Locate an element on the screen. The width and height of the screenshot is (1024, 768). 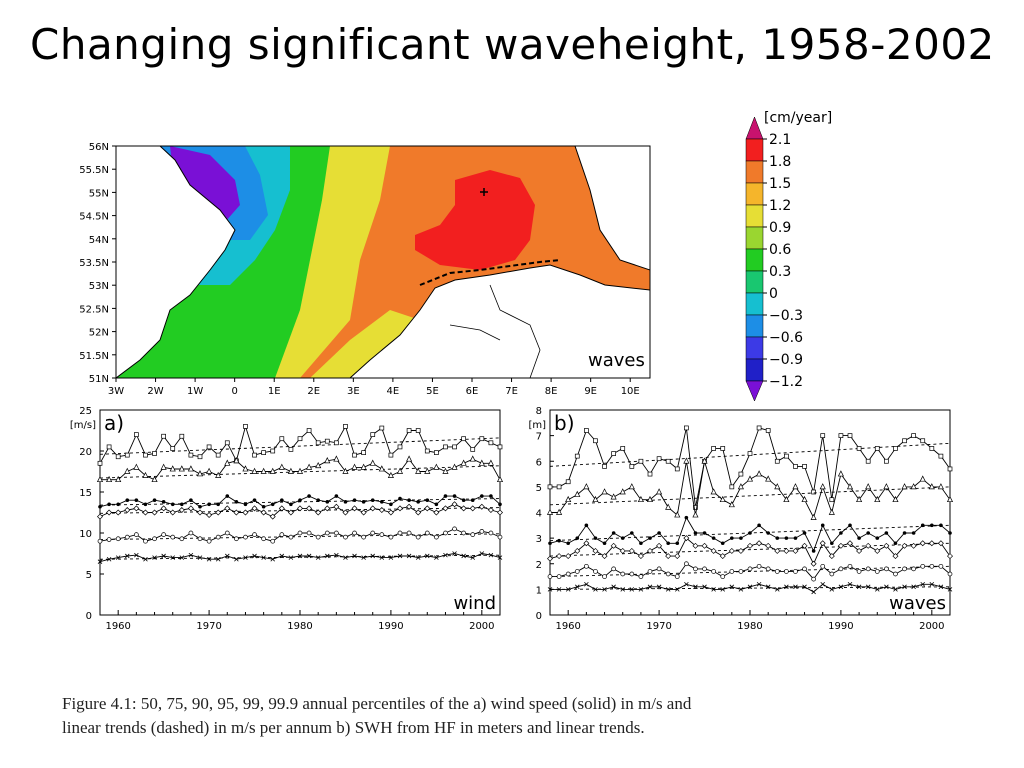
map-zone-yellow-south is located at coordinates (365, 344).